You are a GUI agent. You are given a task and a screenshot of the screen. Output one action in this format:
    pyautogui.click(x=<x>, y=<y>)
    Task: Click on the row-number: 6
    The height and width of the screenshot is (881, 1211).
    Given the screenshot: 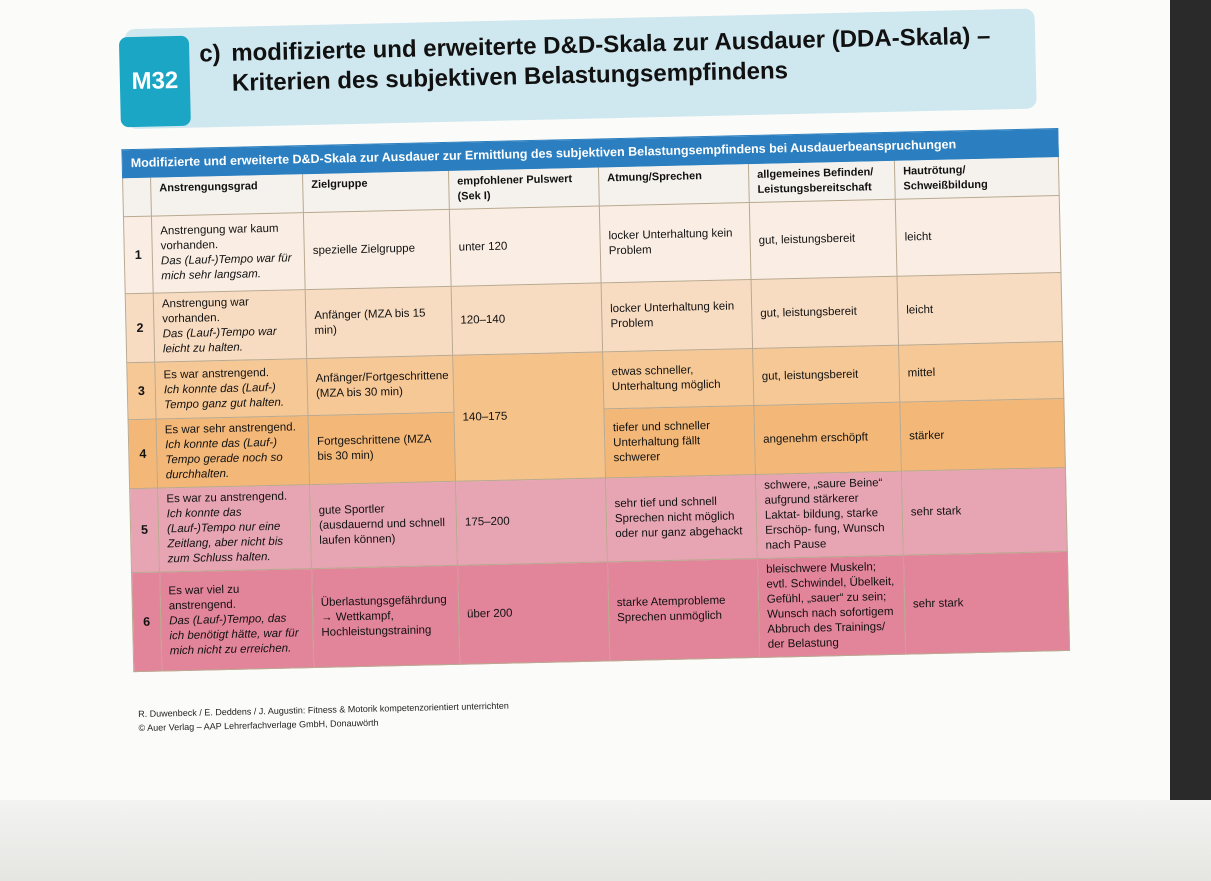 What is the action you would take?
    pyautogui.click(x=146, y=622)
    